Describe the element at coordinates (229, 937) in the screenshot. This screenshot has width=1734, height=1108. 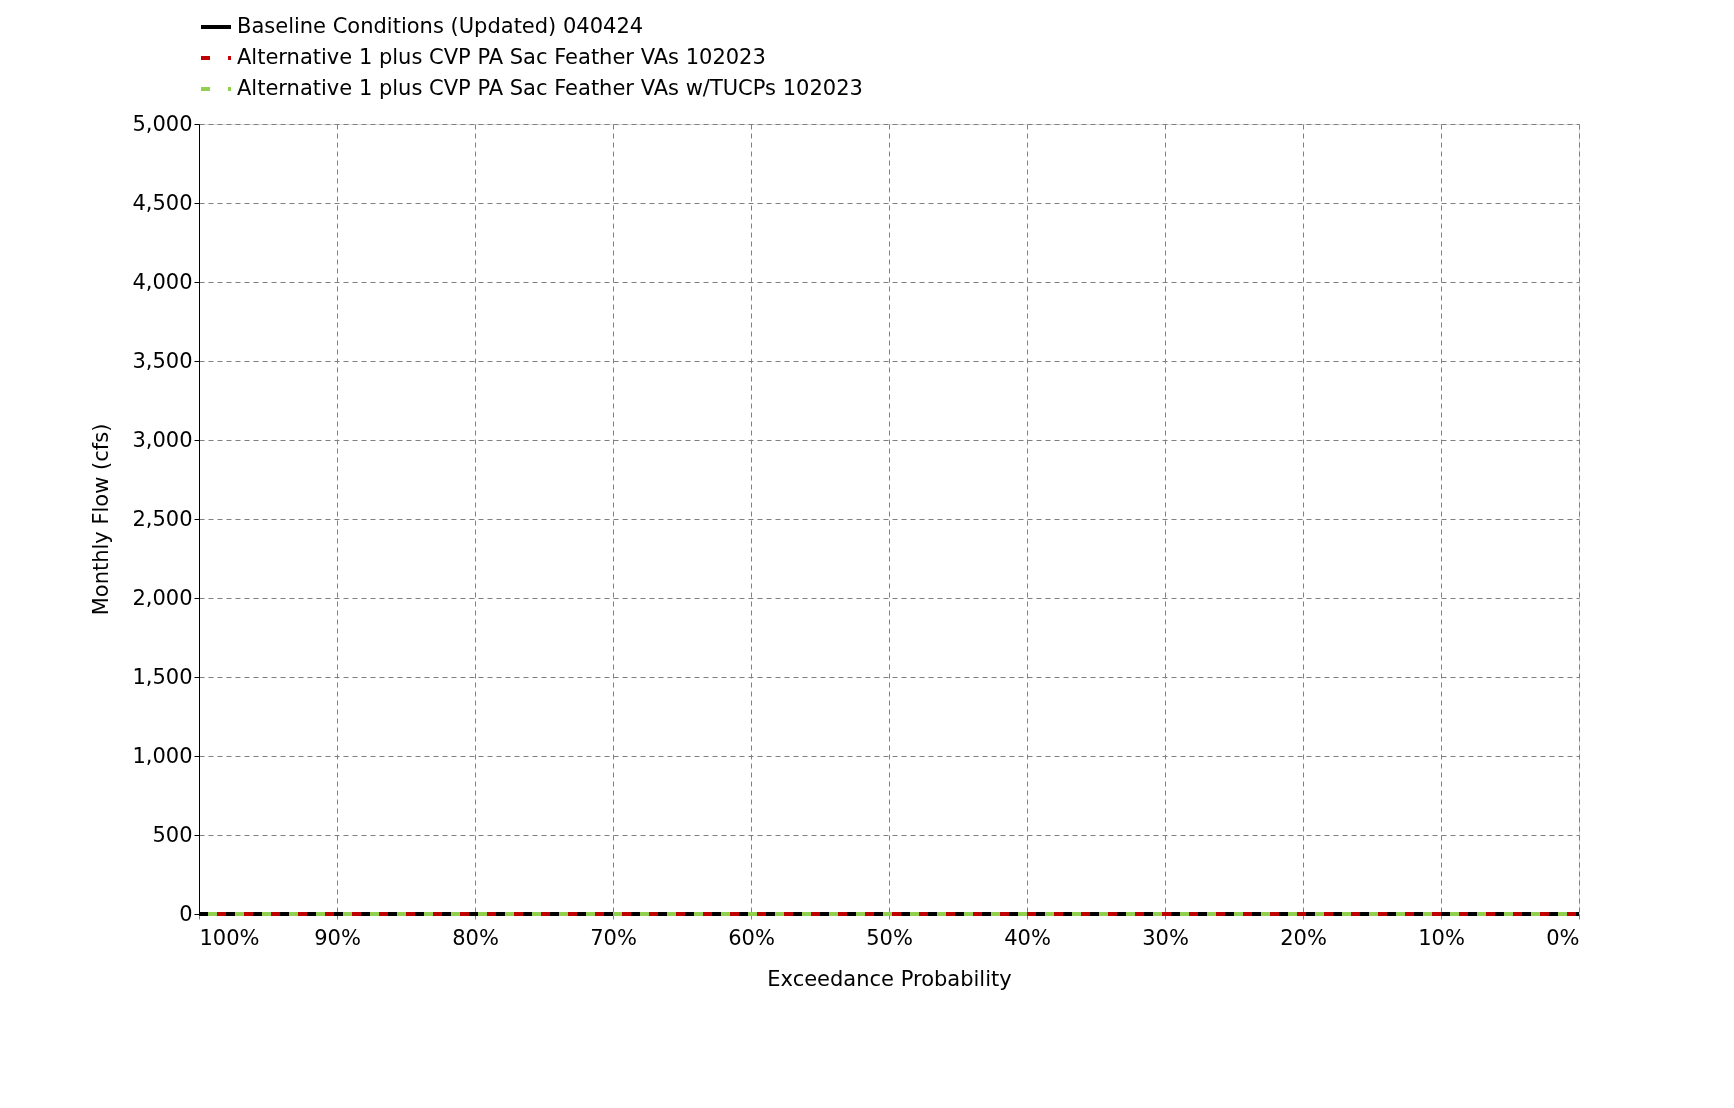
I see `x-tick-label: 100%` at that location.